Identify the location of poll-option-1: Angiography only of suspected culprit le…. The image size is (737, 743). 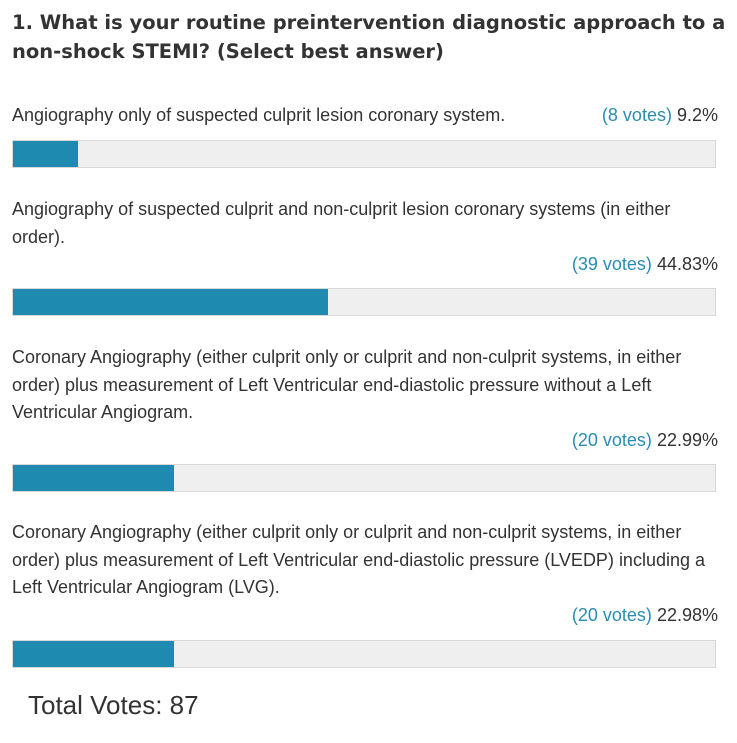
(365, 116).